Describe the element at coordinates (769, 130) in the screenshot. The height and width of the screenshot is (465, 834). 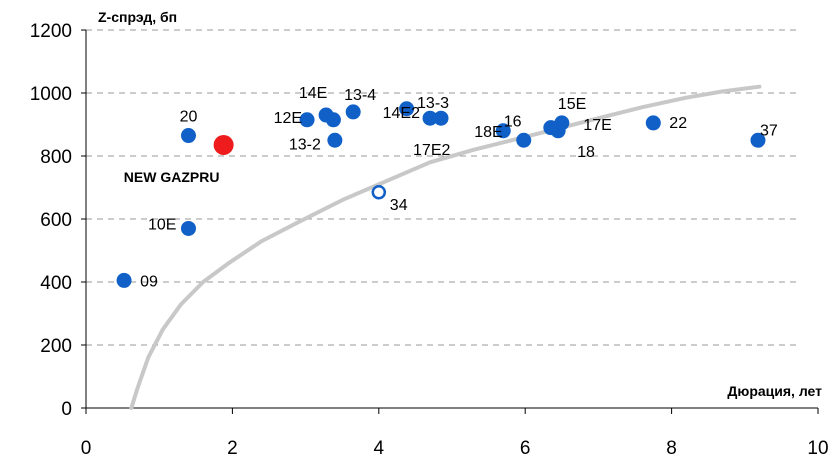
I see `point-label: 37` at that location.